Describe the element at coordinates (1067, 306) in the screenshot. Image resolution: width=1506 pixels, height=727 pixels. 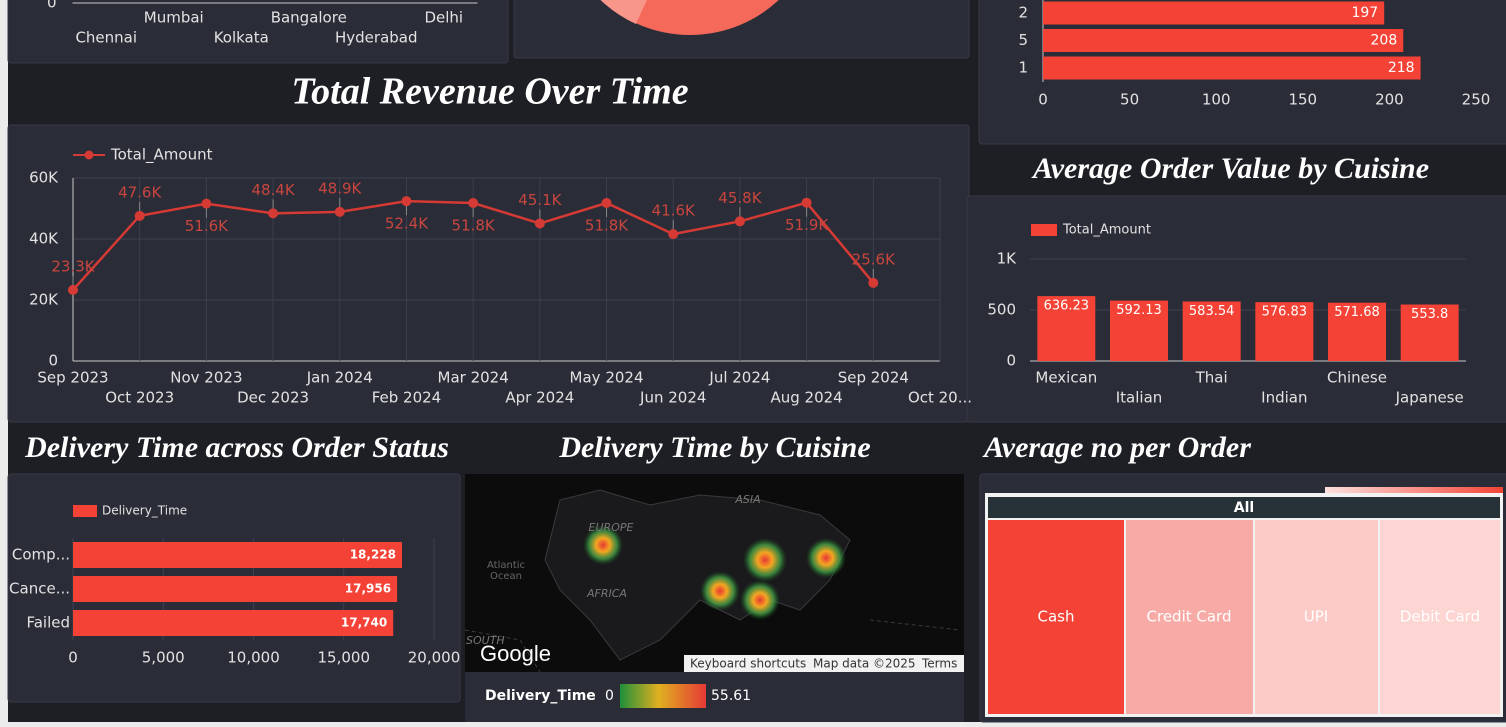
I see `value-label: 636.23` at that location.